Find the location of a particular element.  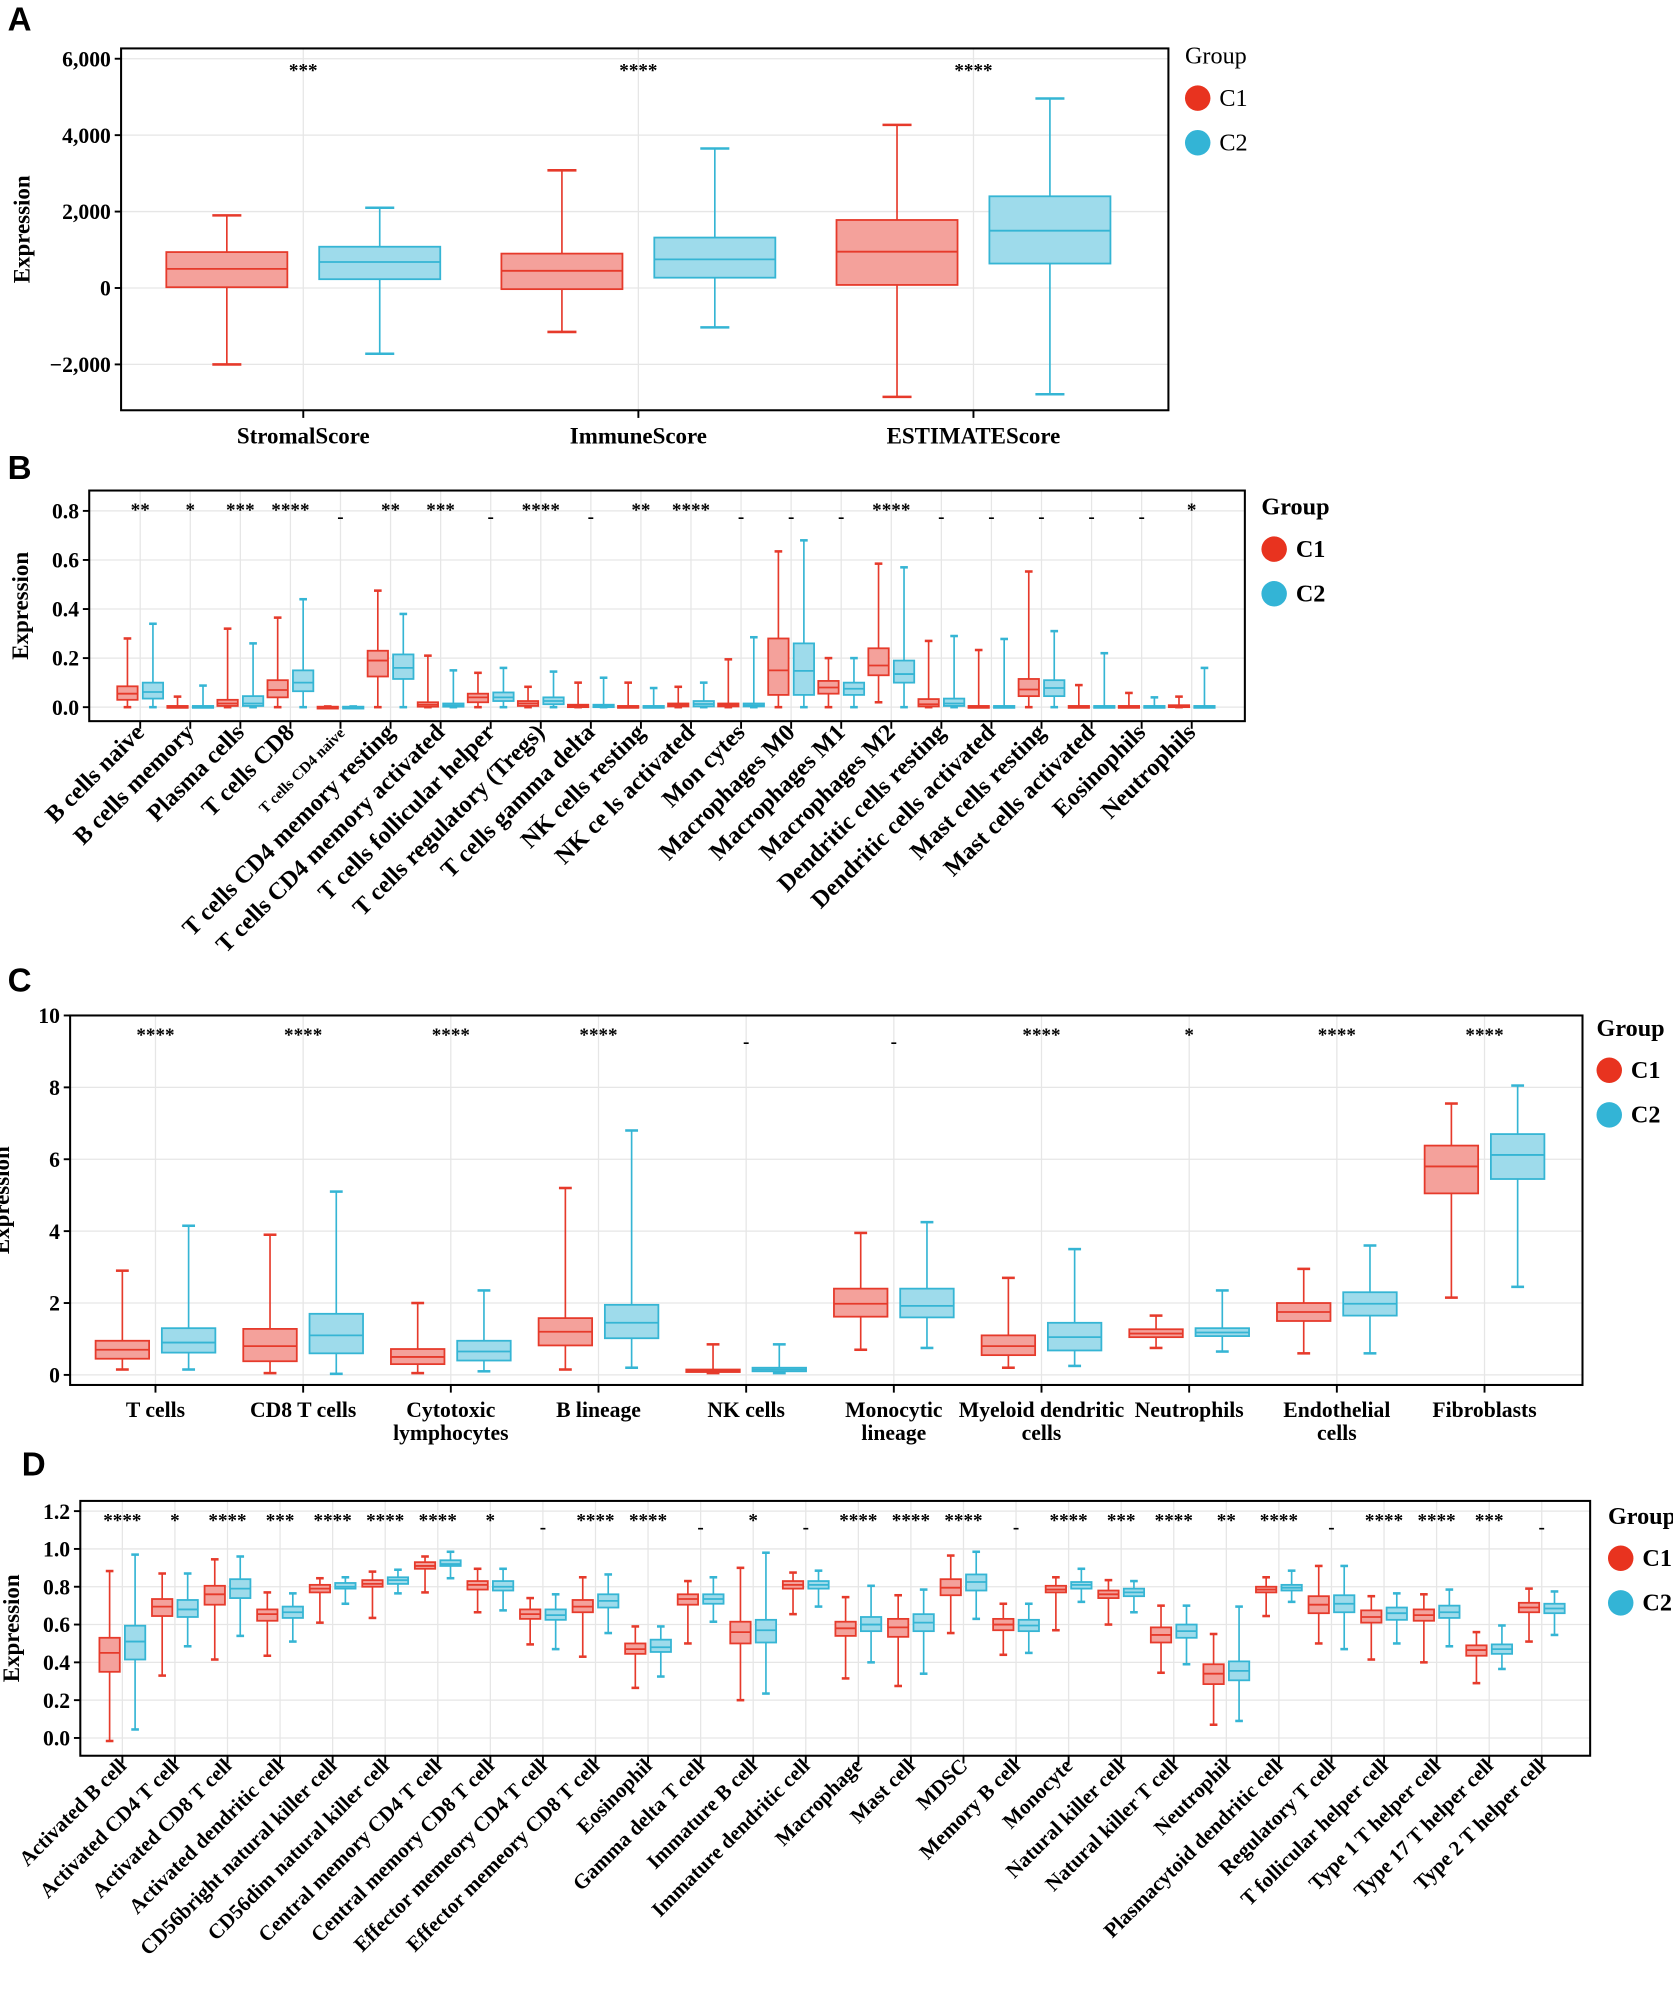

x-tick-label: cells is located at coordinates (1337, 1433).